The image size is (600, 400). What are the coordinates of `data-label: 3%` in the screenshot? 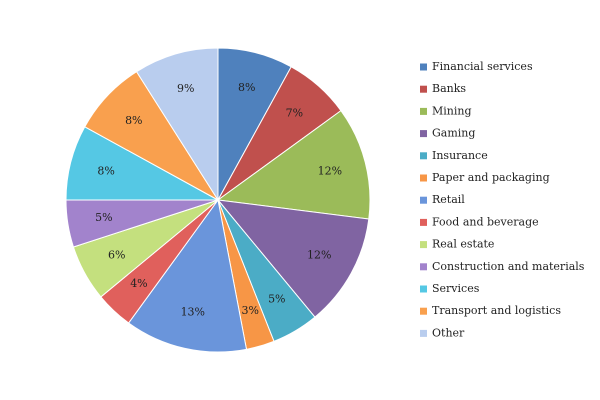 It's located at (250, 310).